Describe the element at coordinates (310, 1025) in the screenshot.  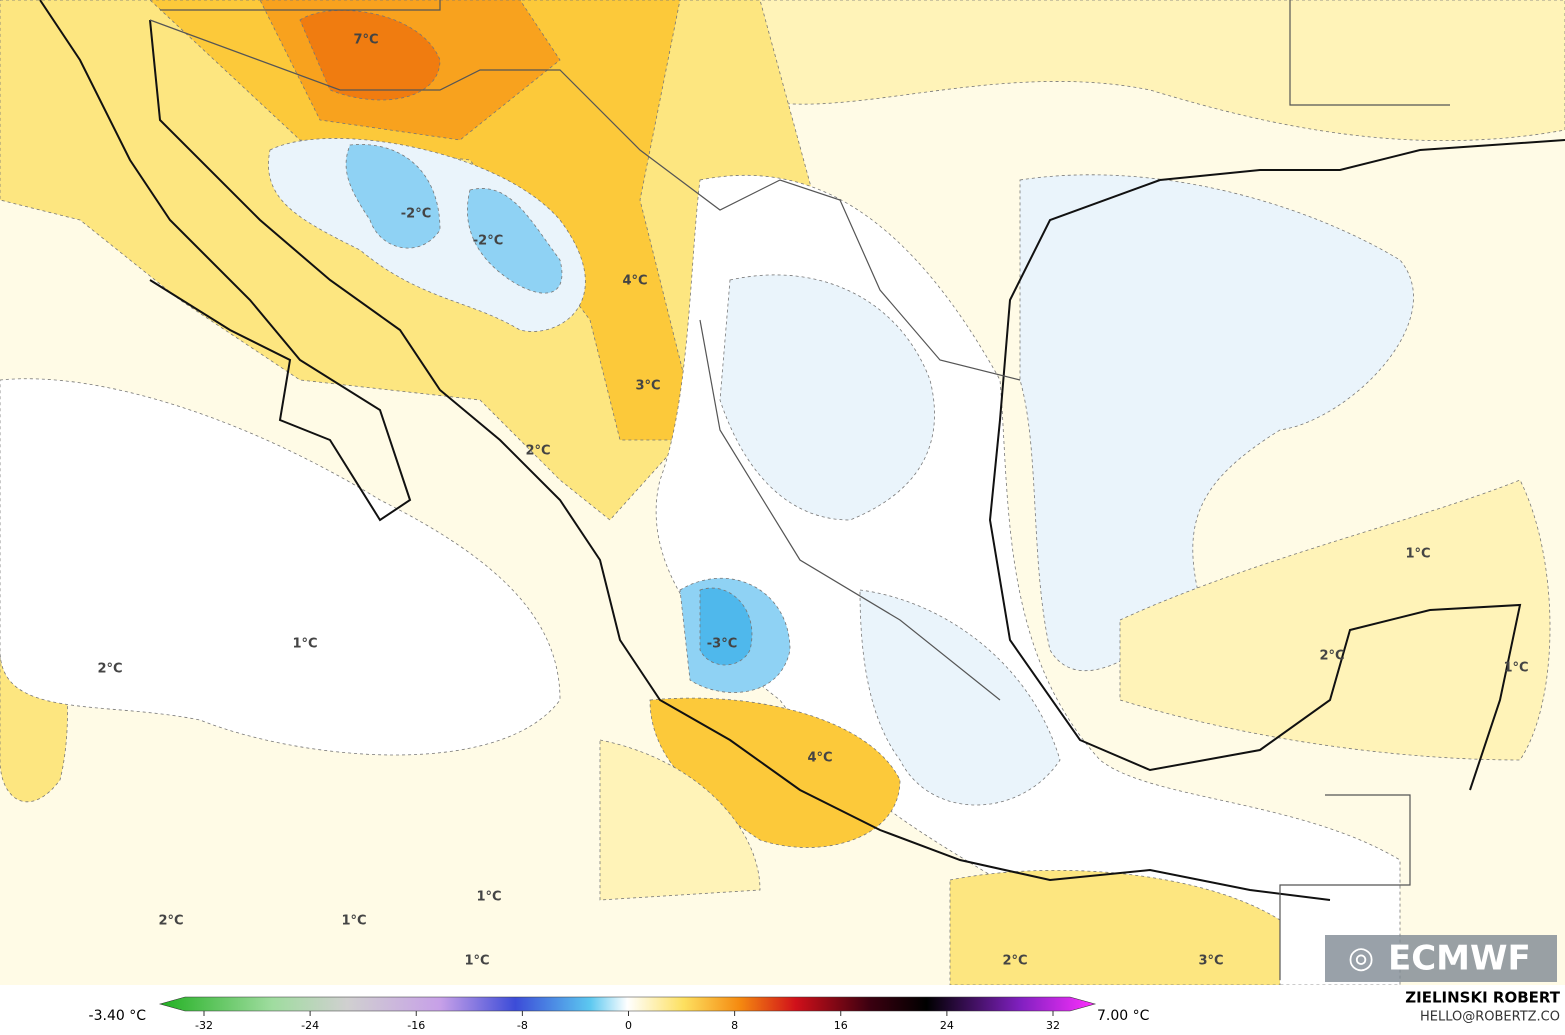
I see `colorbar-tick-label: -24` at that location.